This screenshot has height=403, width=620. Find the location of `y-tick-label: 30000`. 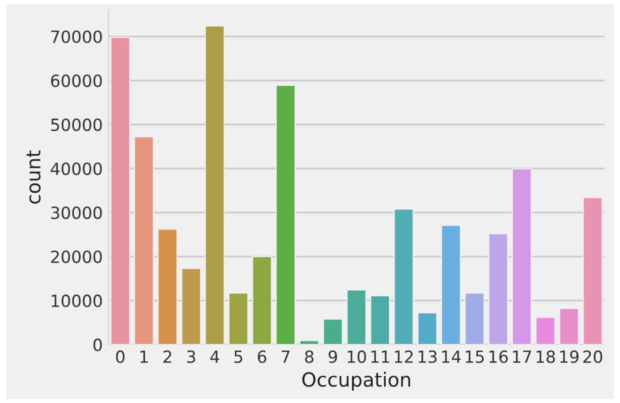

y-tick-label: 30000 is located at coordinates (76, 213).